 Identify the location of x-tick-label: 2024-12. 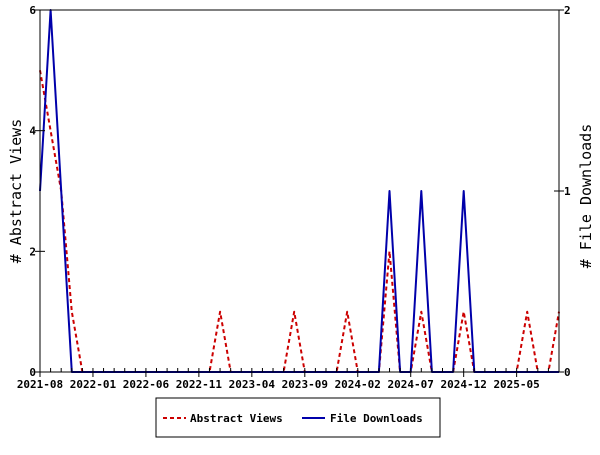
(463, 384).